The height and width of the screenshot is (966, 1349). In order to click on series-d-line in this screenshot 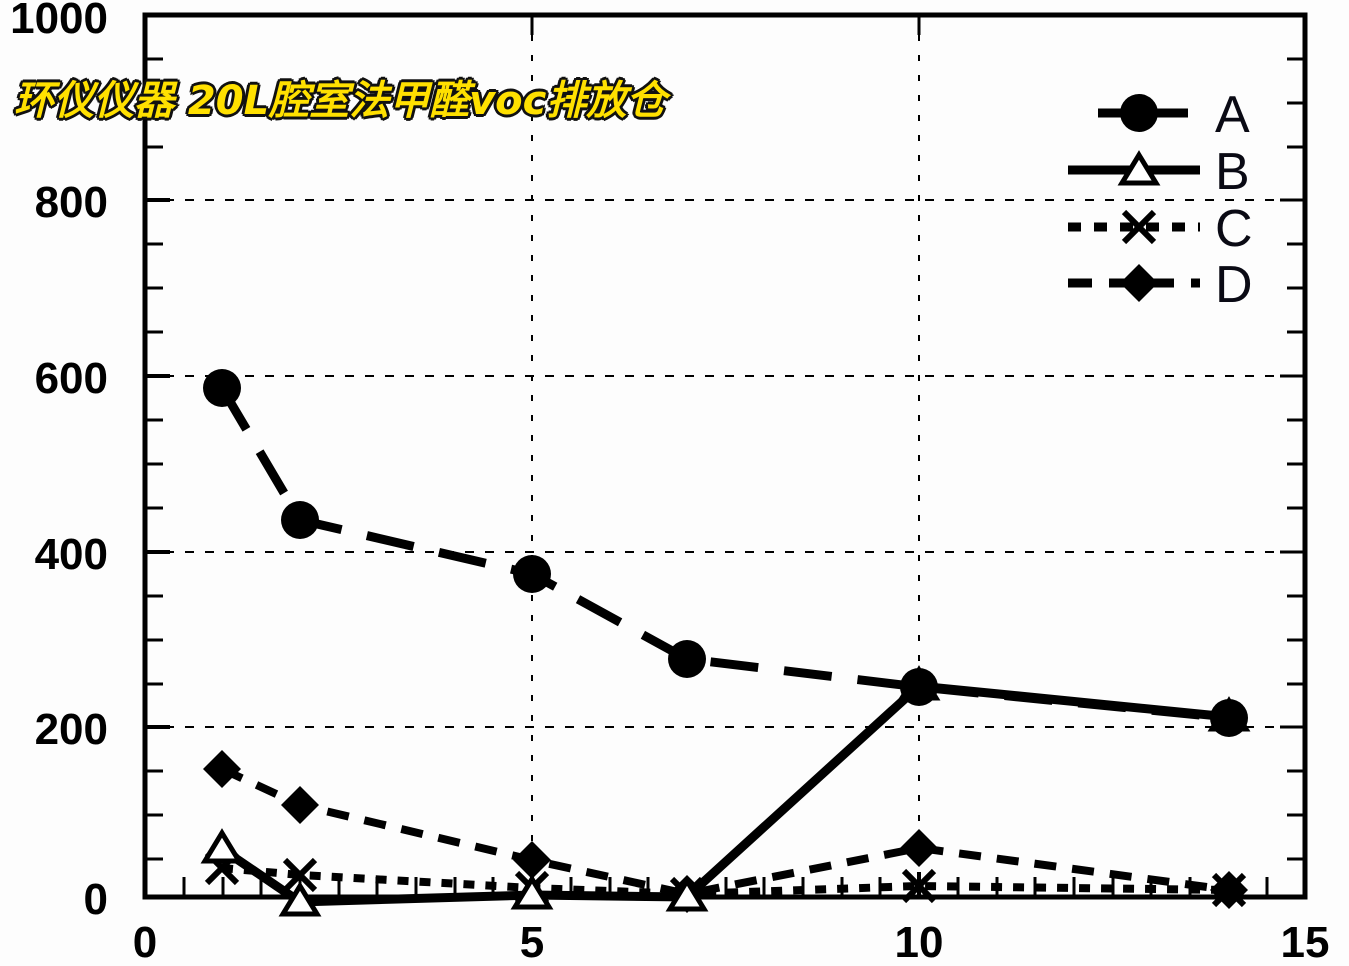, I will do `click(725, 832)`.